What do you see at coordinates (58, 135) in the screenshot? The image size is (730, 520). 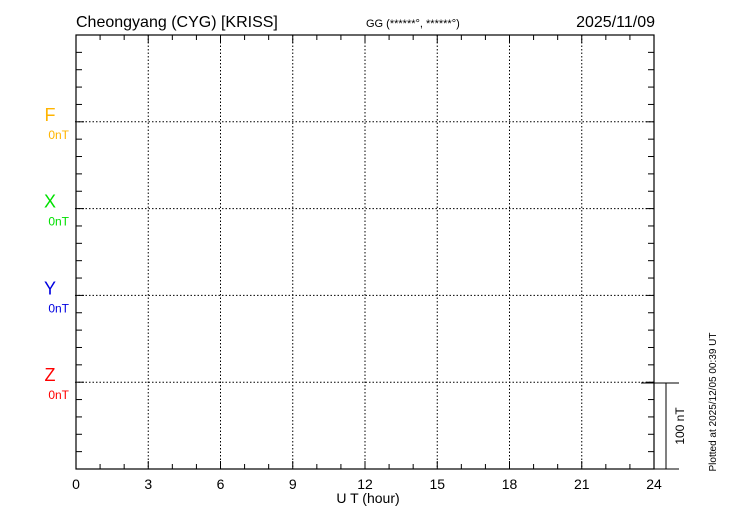 I see `series-baseline-f: 0nT` at bounding box center [58, 135].